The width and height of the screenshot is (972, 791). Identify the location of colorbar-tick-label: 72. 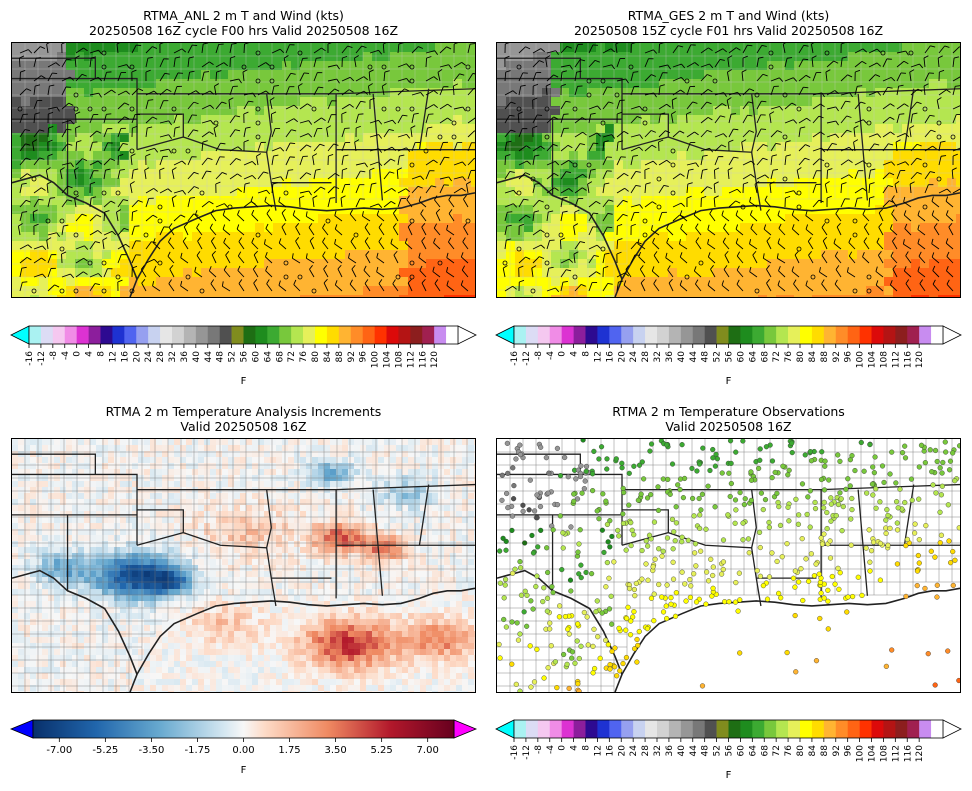
(777, 356).